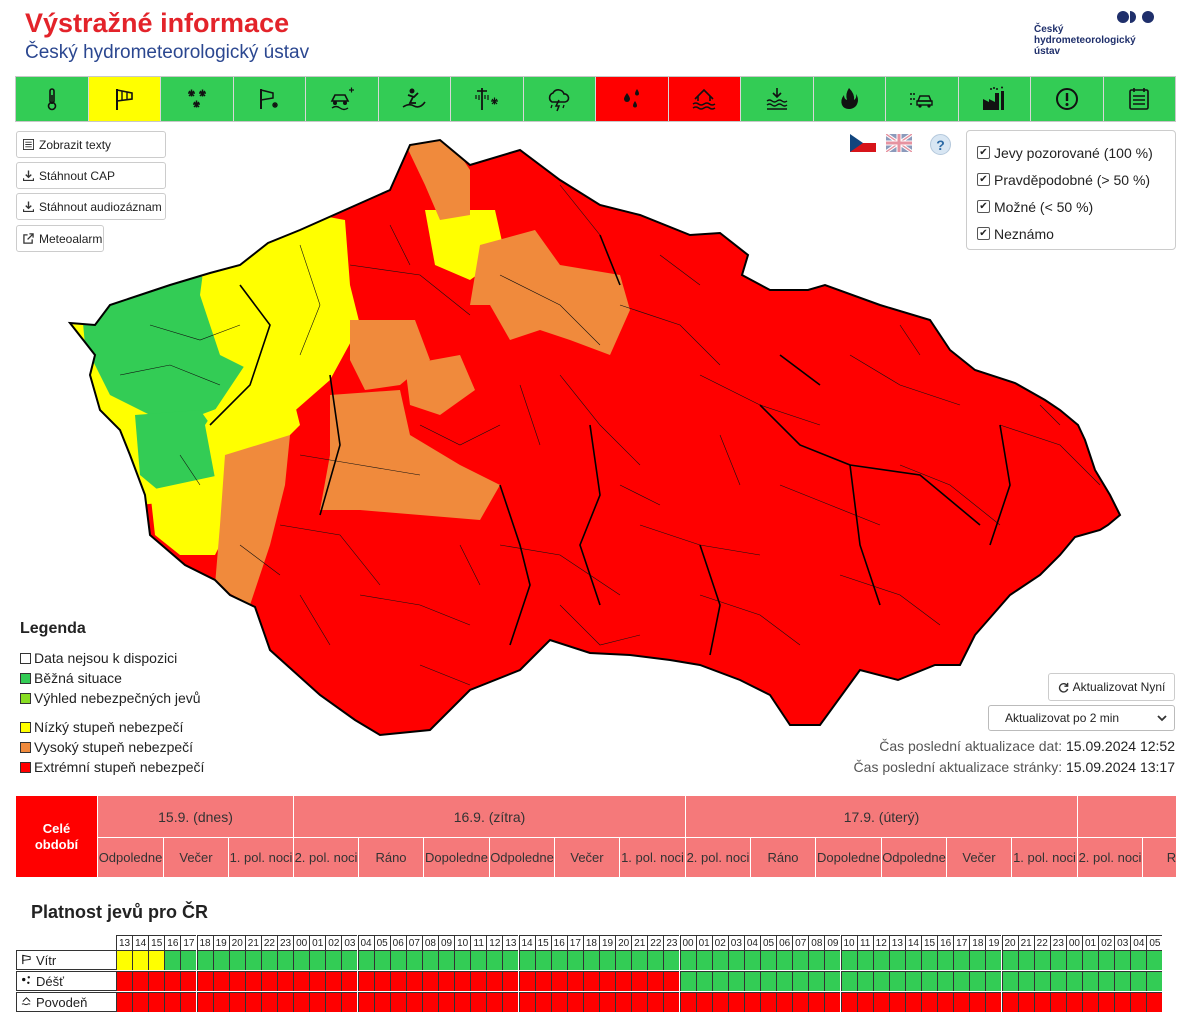 The height and width of the screenshot is (1022, 1188). Describe the element at coordinates (550, 292) in the screenshot. I see `region-high-northeast` at that location.